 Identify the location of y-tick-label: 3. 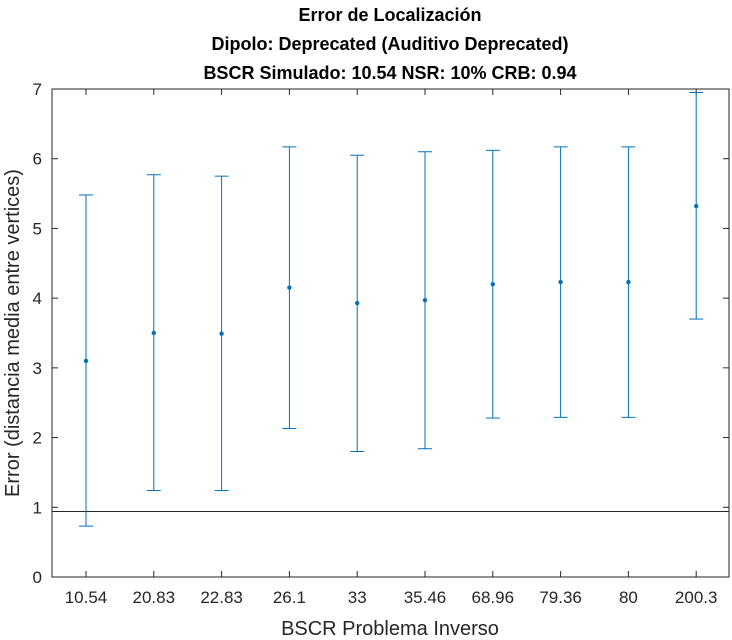
(37, 368).